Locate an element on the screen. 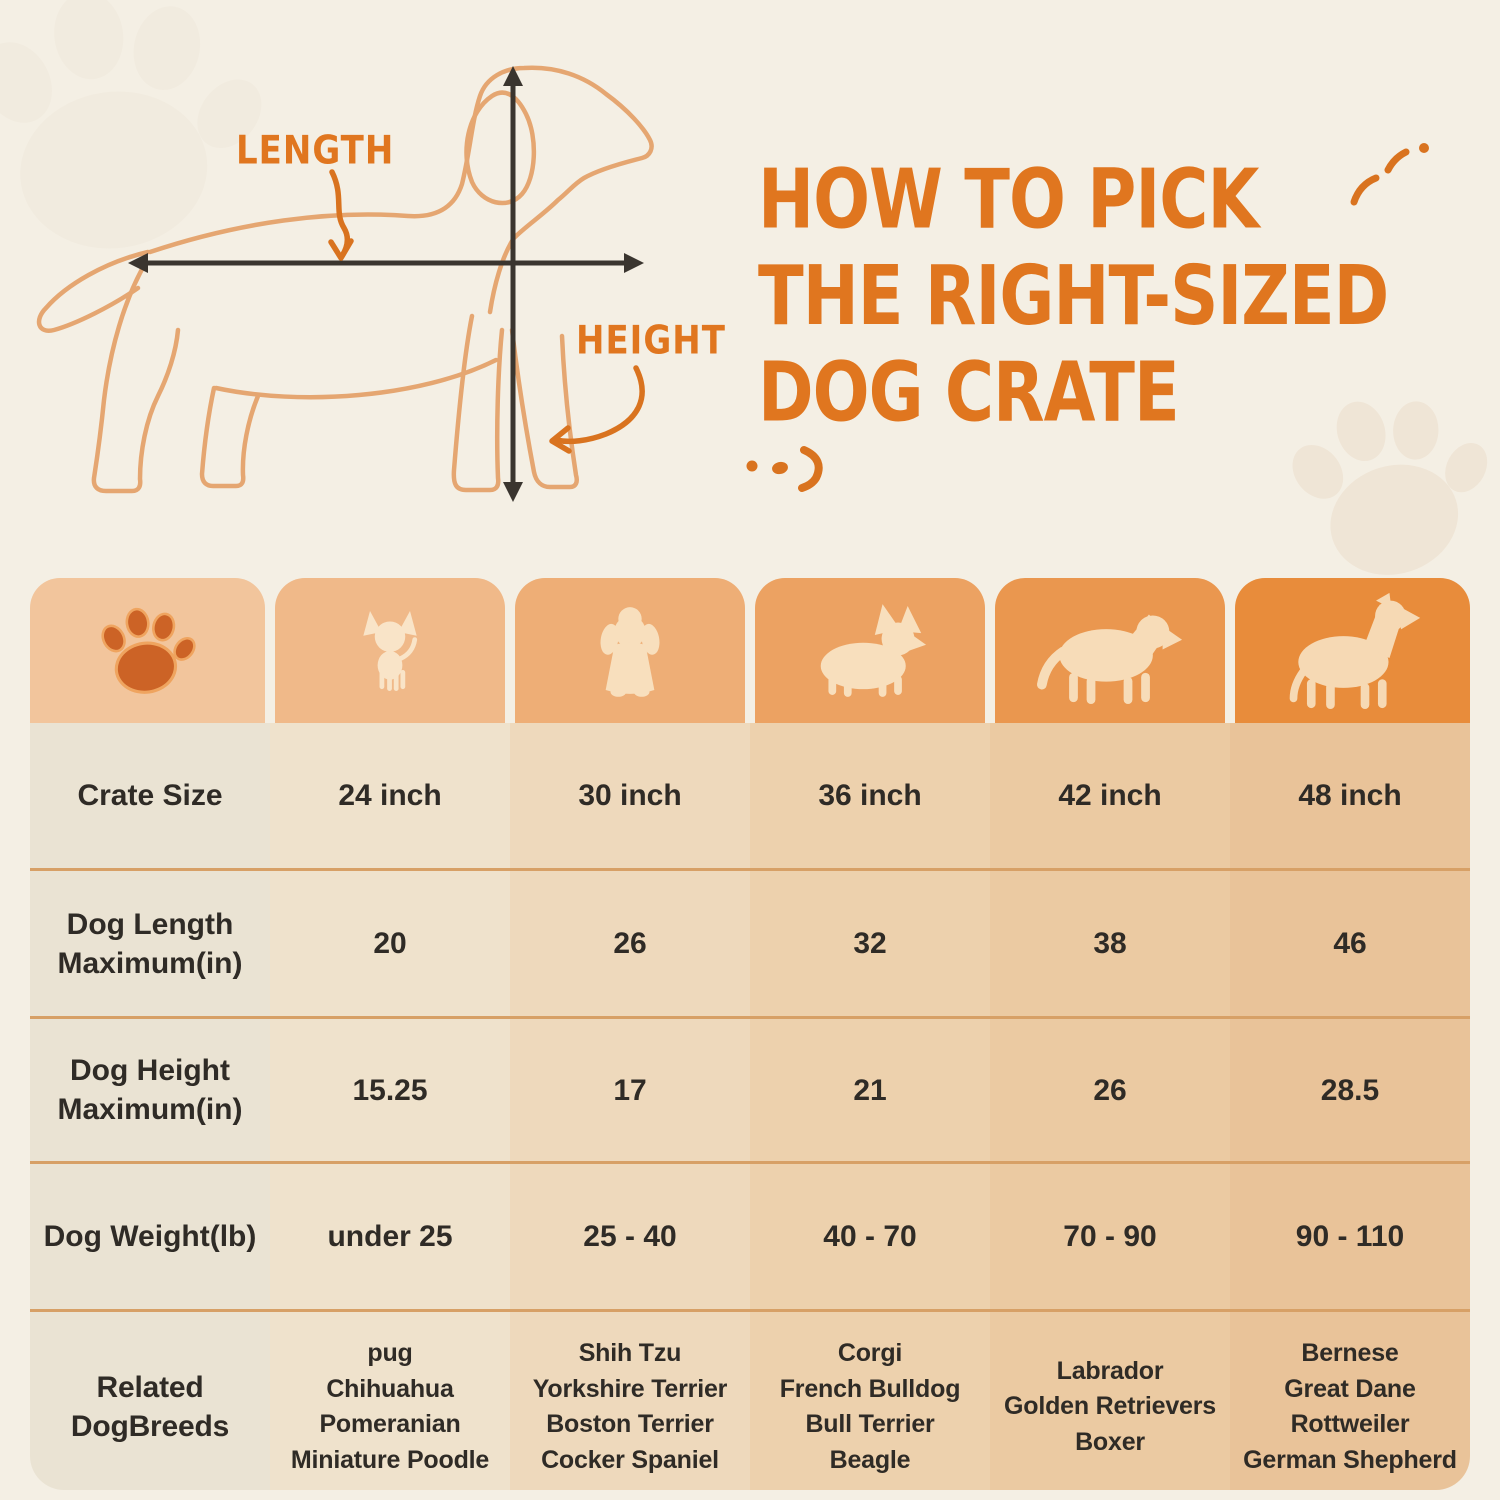 The image size is (1500, 1500). title-decor-dots is located at coordinates (784, 469).